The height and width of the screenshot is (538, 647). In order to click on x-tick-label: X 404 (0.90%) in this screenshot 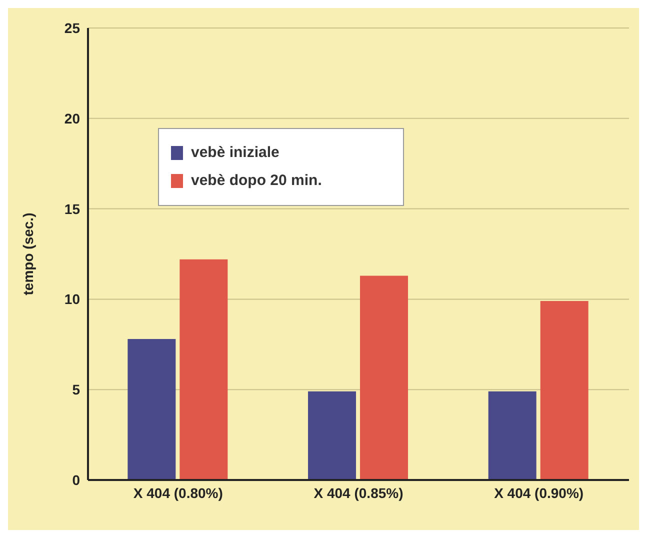, I will do `click(539, 492)`.